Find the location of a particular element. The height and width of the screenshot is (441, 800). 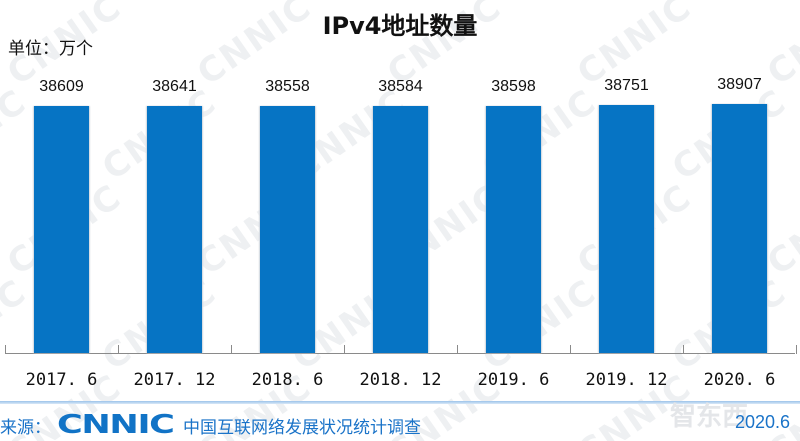

bar-value-label: 38907 is located at coordinates (739, 84).